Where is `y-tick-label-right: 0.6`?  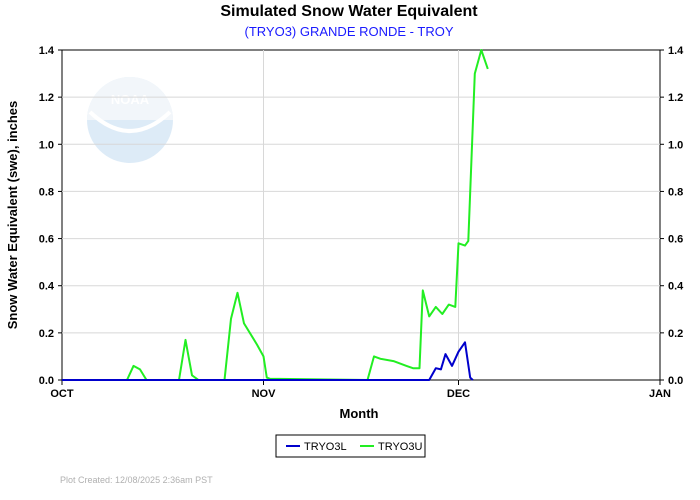 y-tick-label-right: 0.6 is located at coordinates (675, 240).